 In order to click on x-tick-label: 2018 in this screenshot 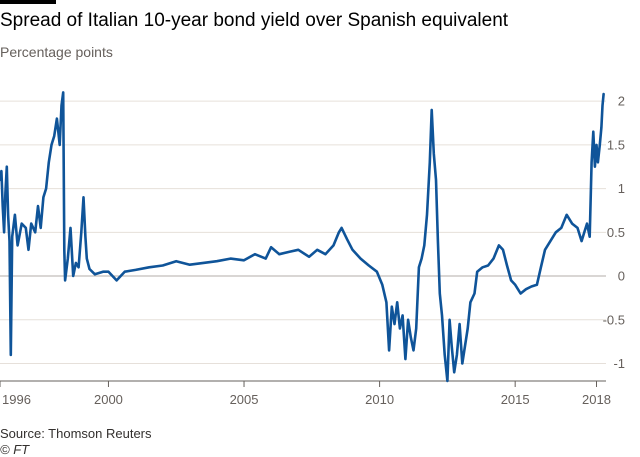, I will do `click(596, 399)`.